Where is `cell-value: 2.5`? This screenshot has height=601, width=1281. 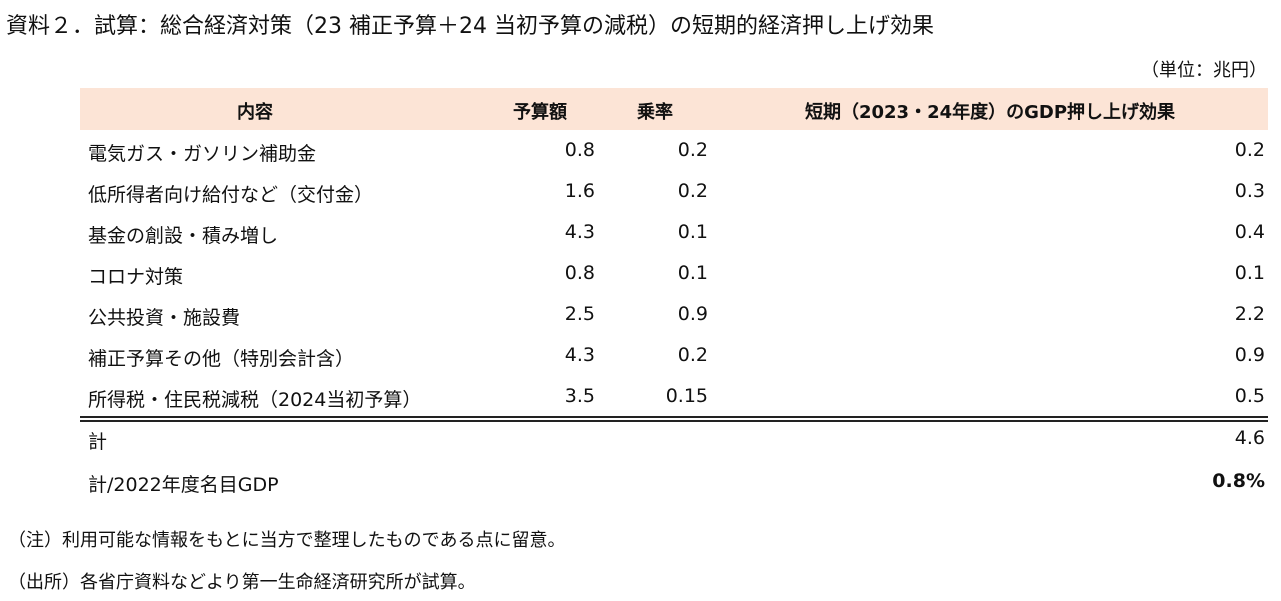 cell-value: 2.5 is located at coordinates (579, 314).